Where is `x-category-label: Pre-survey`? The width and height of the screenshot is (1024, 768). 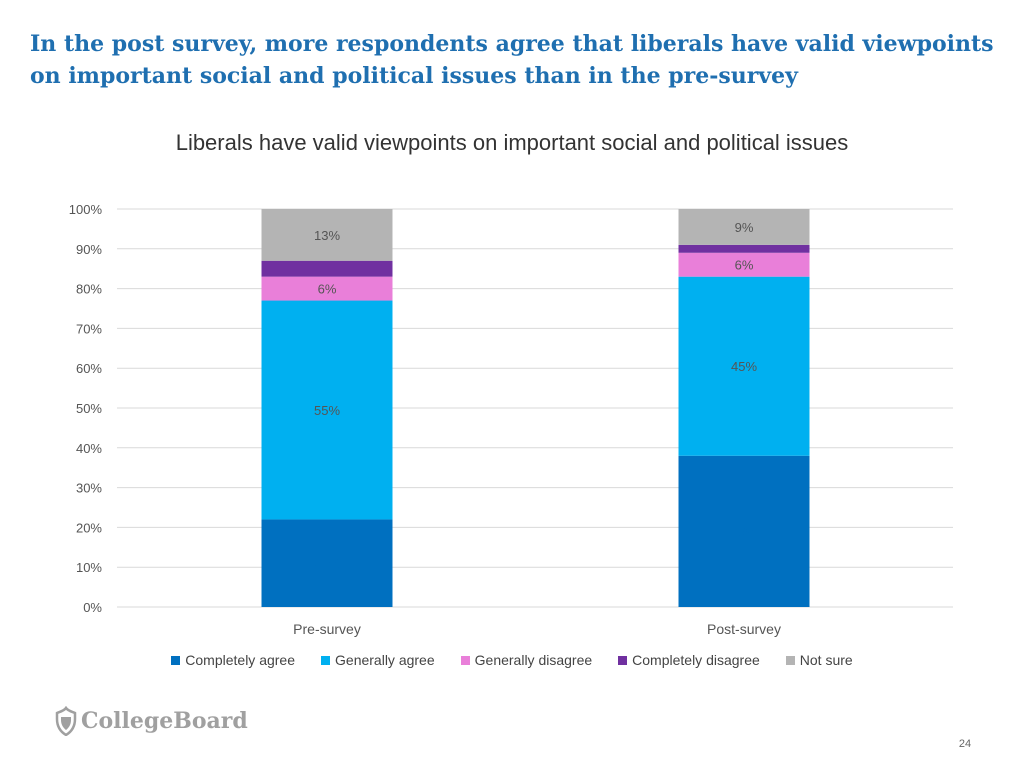 x-category-label: Pre-survey is located at coordinates (327, 629).